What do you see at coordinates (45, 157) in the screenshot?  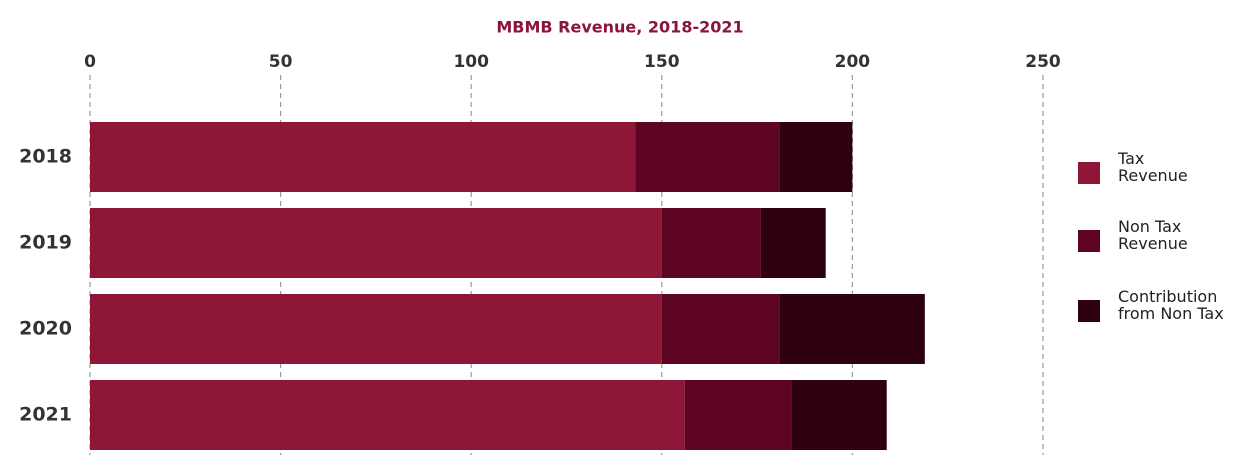 I see `y-tick-label: 2018` at bounding box center [45, 157].